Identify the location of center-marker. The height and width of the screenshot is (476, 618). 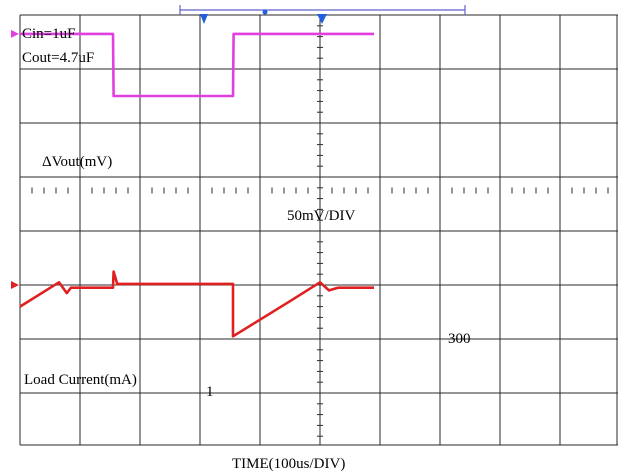
(322, 19).